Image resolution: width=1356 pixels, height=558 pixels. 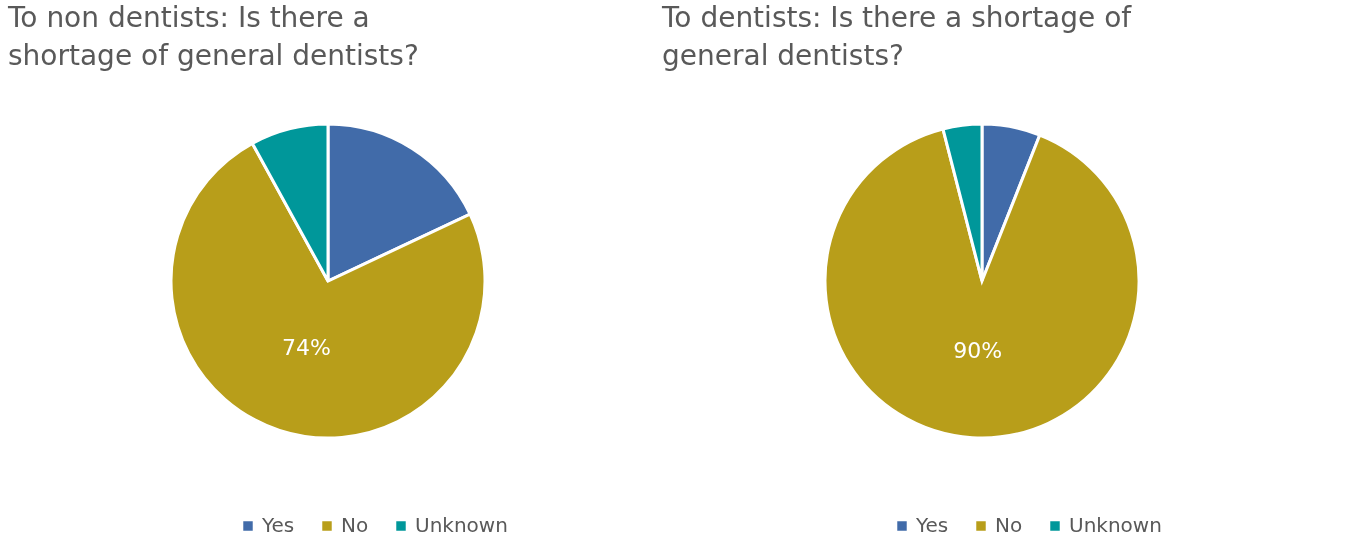 What do you see at coordinates (978, 350) in the screenshot?
I see `data-label: 90%` at bounding box center [978, 350].